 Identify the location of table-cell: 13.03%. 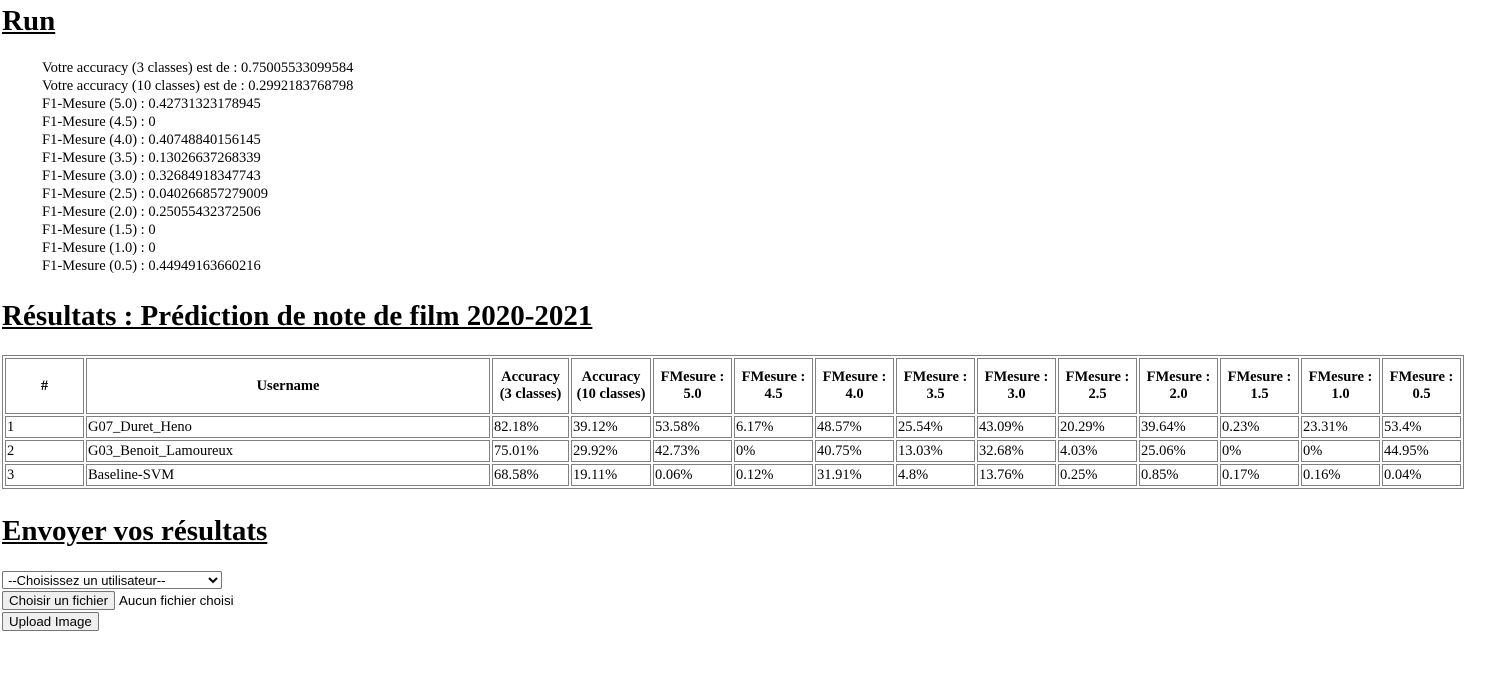
(935, 451).